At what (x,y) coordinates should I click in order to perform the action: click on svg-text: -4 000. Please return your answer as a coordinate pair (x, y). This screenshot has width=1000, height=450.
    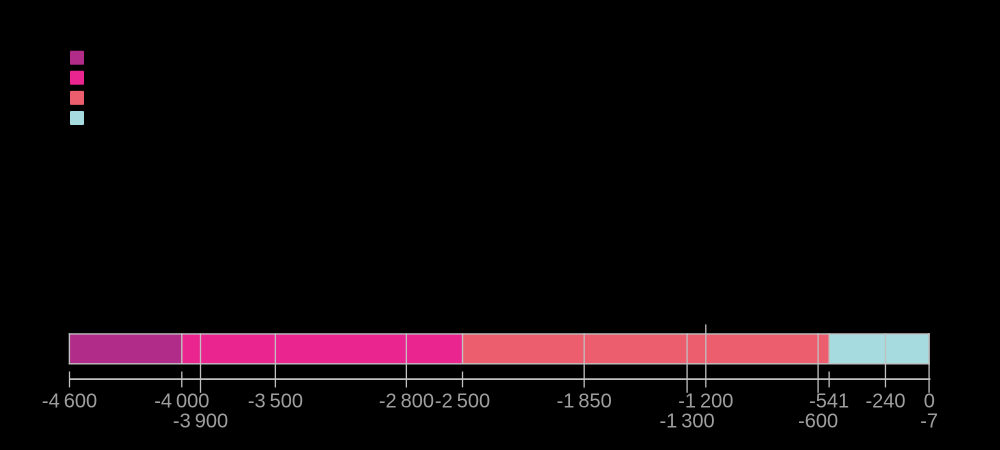
    Looking at the image, I should click on (181, 402).